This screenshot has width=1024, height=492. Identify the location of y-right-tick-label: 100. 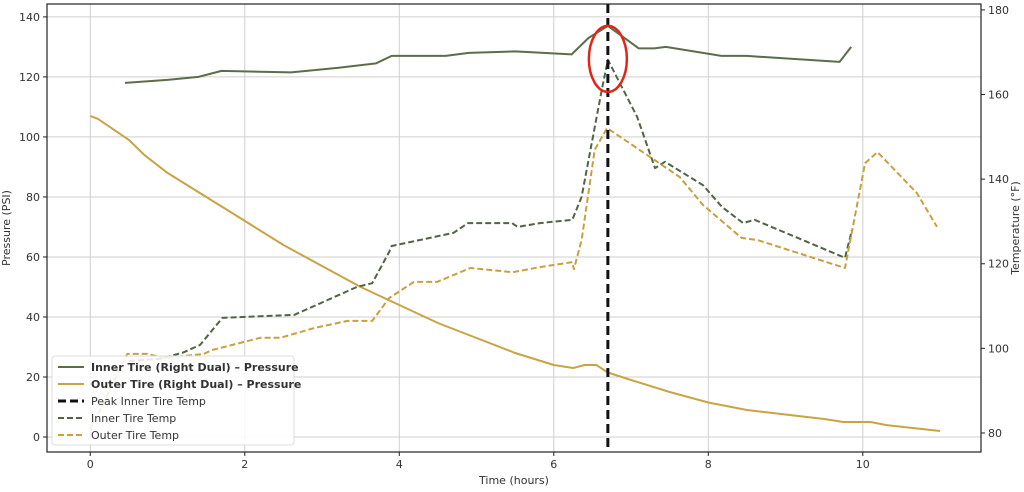
(998, 348).